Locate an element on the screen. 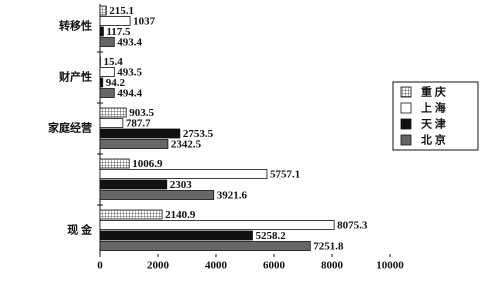  data-label: 8075.3 is located at coordinates (352, 226).